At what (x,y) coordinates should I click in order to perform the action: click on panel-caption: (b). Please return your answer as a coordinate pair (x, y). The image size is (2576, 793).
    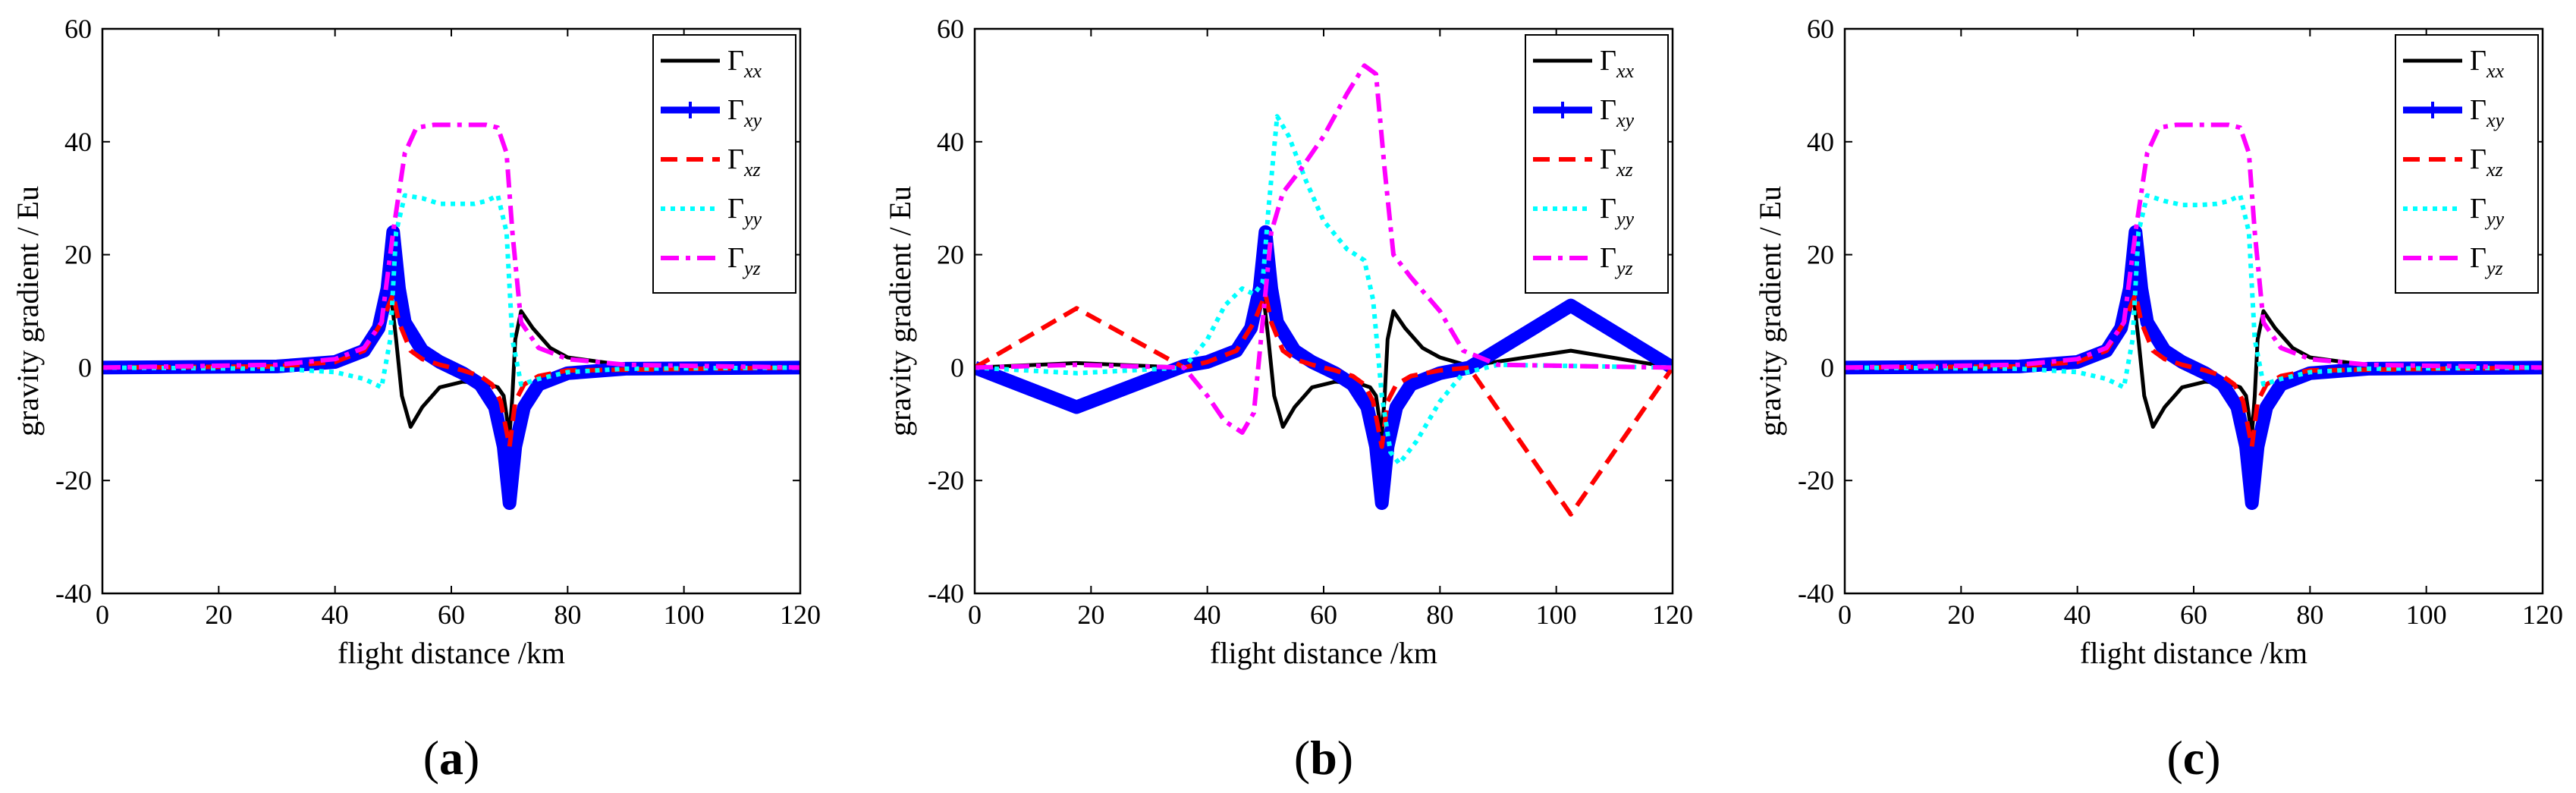
    Looking at the image, I should click on (1323, 758).